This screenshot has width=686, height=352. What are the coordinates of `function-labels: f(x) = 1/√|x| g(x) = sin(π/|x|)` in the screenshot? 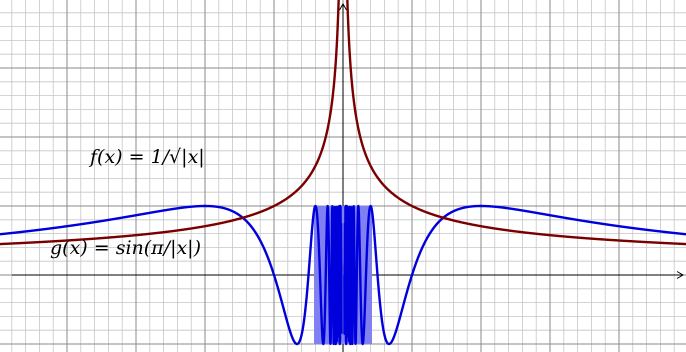 It's located at (127, 202).